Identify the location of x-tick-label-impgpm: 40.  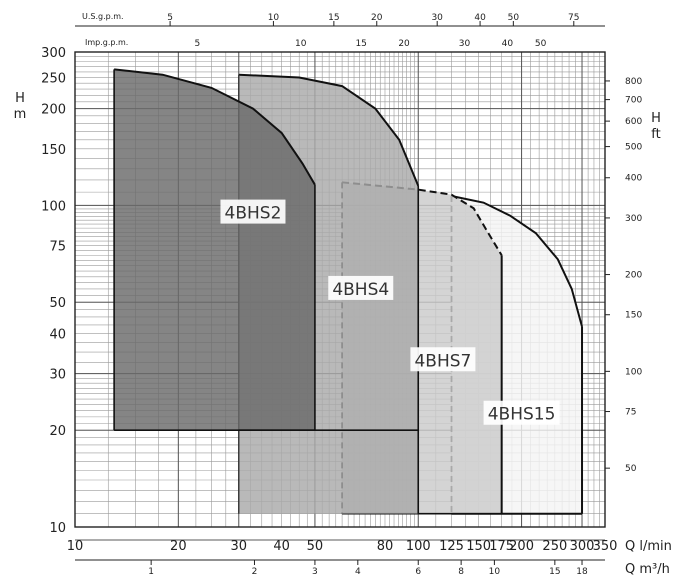
(508, 44).